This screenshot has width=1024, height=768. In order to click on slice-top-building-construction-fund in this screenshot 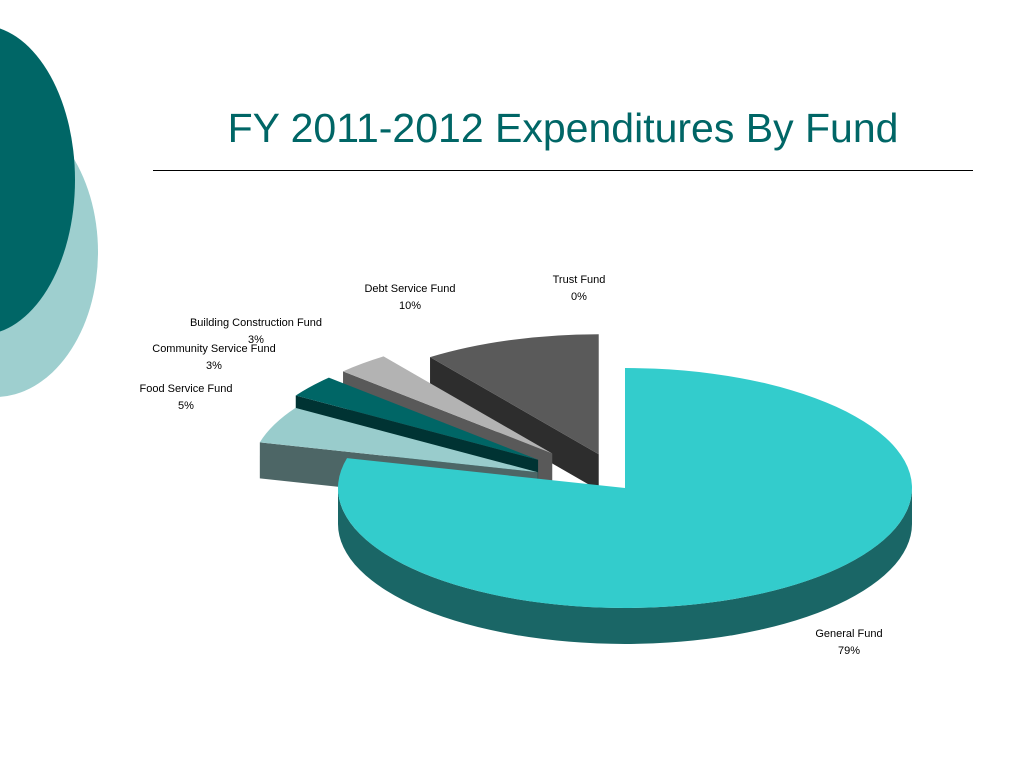, I will do `click(448, 405)`.